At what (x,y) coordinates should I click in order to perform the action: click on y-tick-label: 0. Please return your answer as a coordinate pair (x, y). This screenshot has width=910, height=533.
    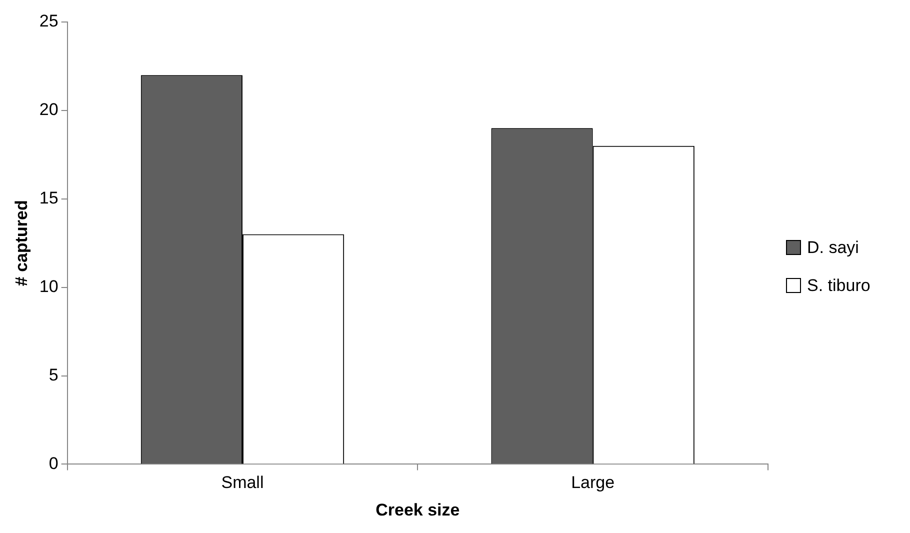
    Looking at the image, I should click on (53, 463).